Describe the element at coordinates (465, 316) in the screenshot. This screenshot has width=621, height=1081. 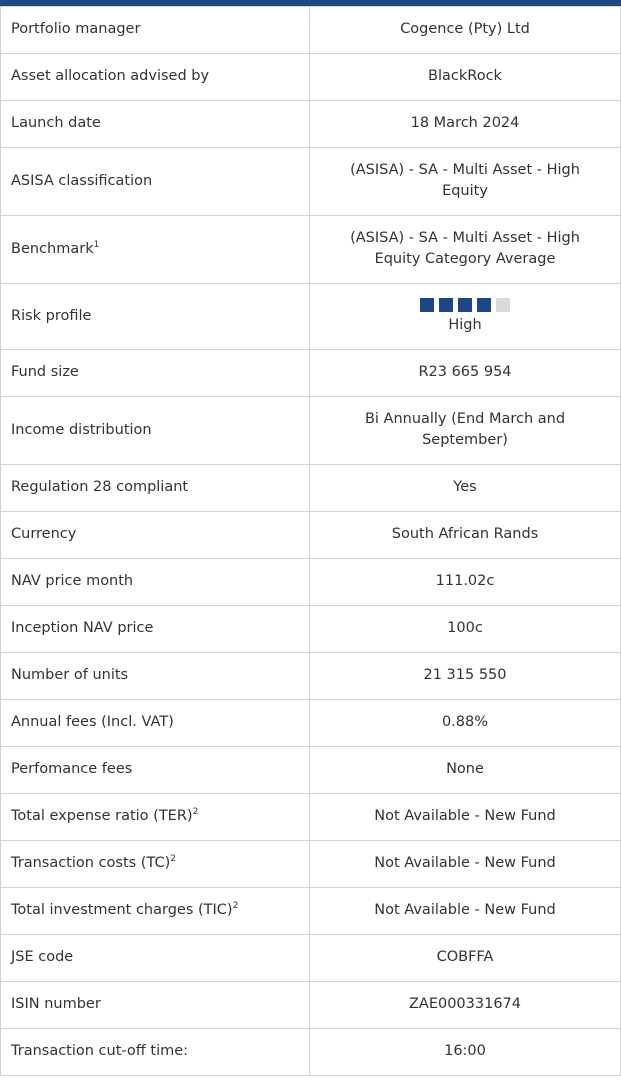
I see `value-cell: High` at that location.